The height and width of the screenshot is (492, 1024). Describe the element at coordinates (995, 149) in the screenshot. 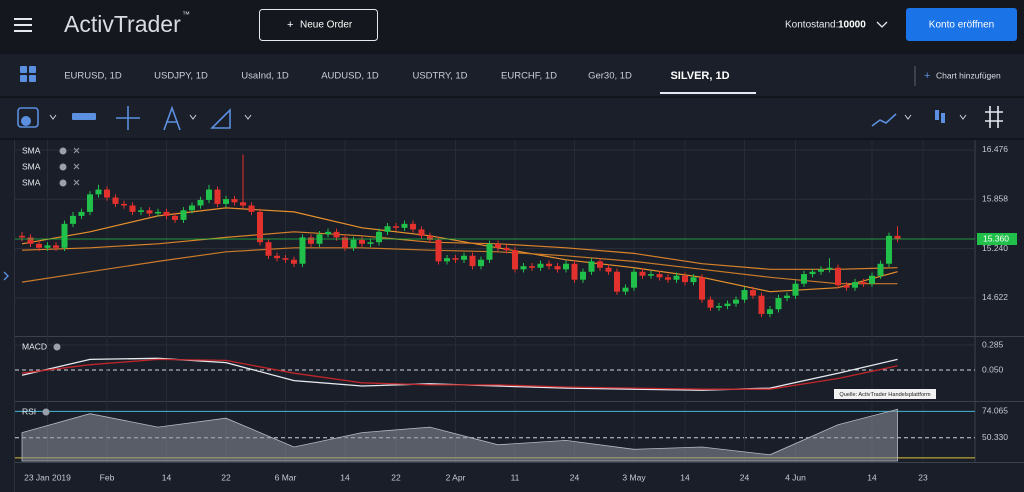

I see `y-tick-label: 16.476` at that location.